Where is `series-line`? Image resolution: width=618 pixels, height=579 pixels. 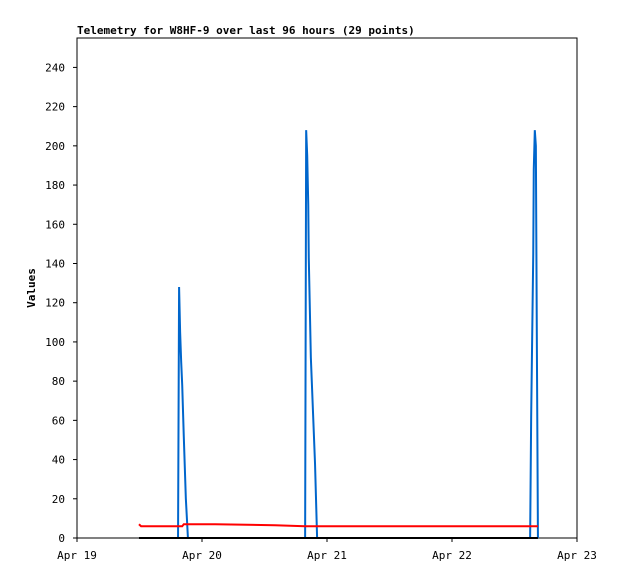 series-line is located at coordinates (338, 525).